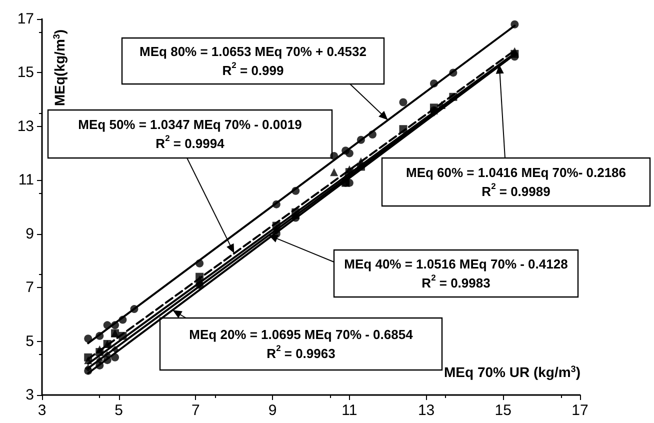 The width and height of the screenshot is (654, 423). I want to click on y-axis-title: MEq(kg/m3), so click(60, 67).